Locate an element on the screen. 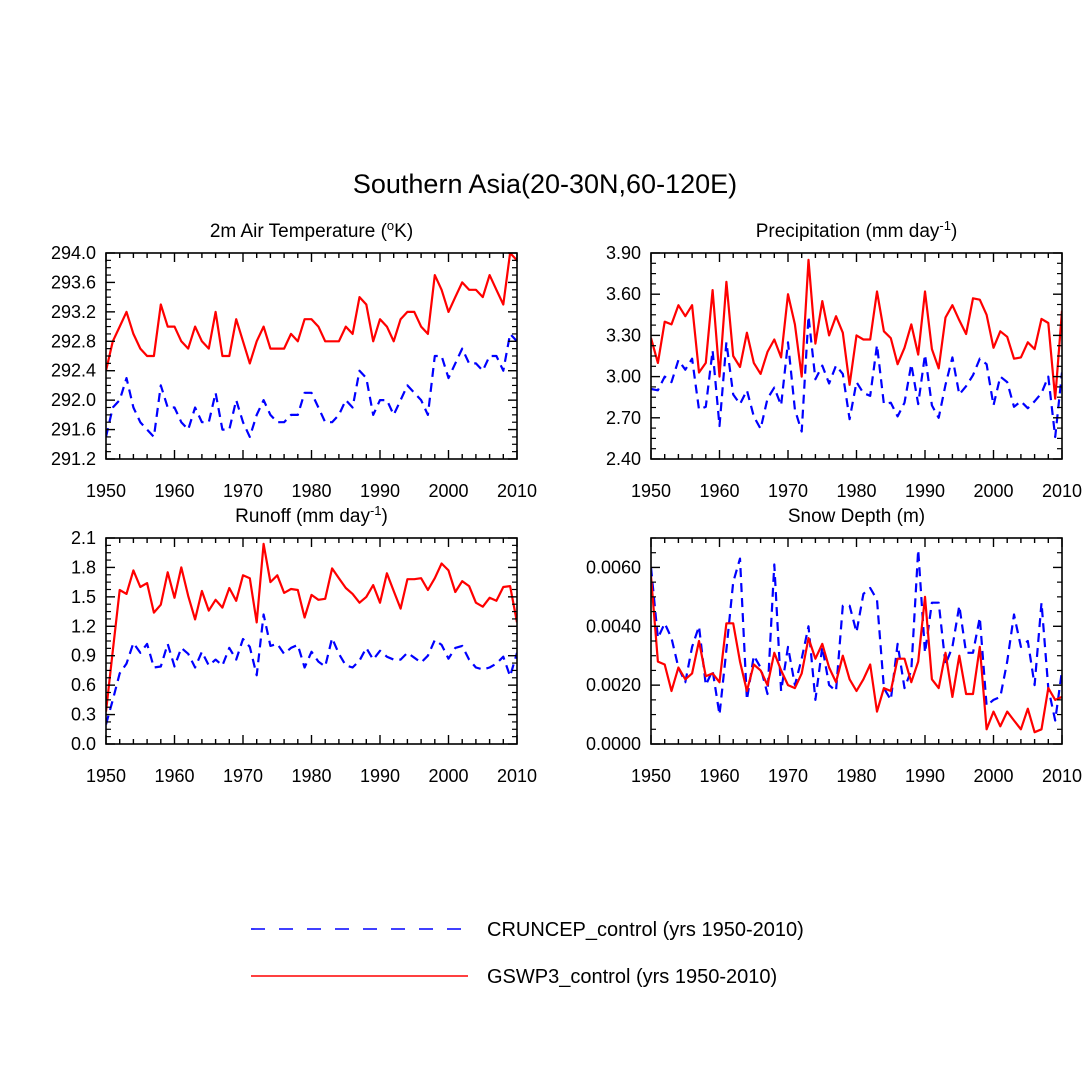  y-tick-label: 1.2 is located at coordinates (83, 626).